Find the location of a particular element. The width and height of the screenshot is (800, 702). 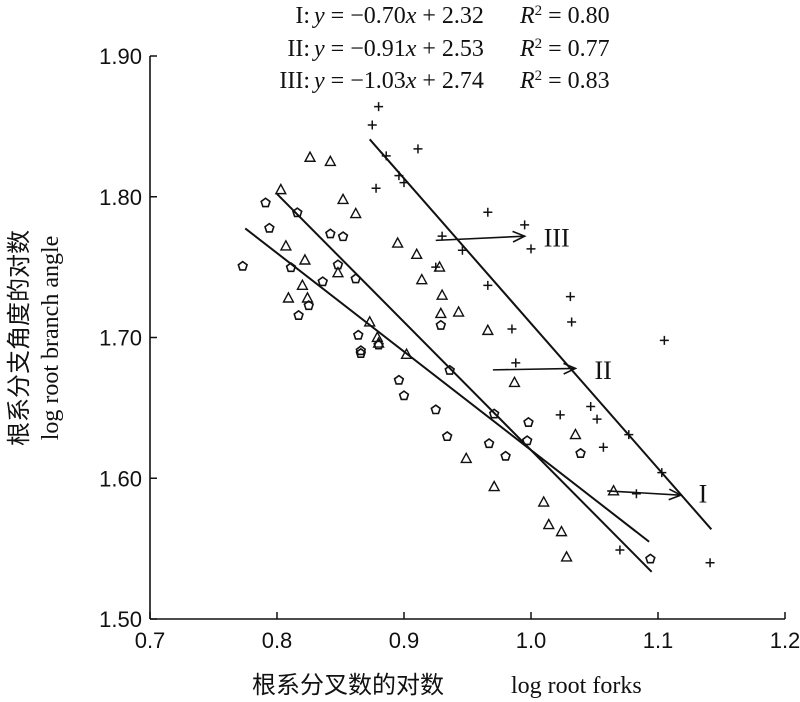

y-tick-label: 1.90 is located at coordinates (120, 56).